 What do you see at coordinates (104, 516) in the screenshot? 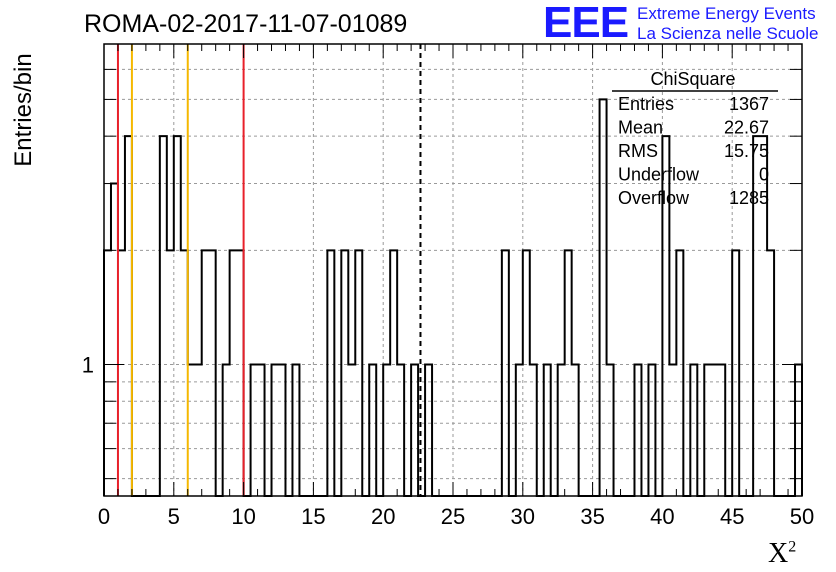
I see `x-tick-label: 0` at bounding box center [104, 516].